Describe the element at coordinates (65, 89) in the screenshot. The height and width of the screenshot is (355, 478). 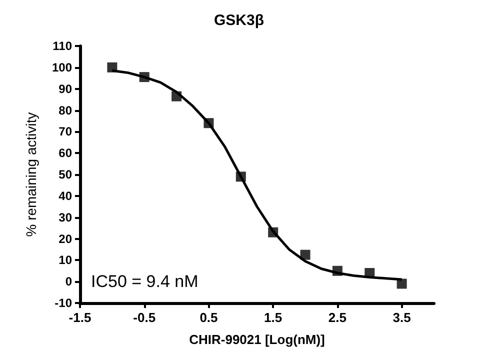
I see `y-tick-label: 90` at that location.